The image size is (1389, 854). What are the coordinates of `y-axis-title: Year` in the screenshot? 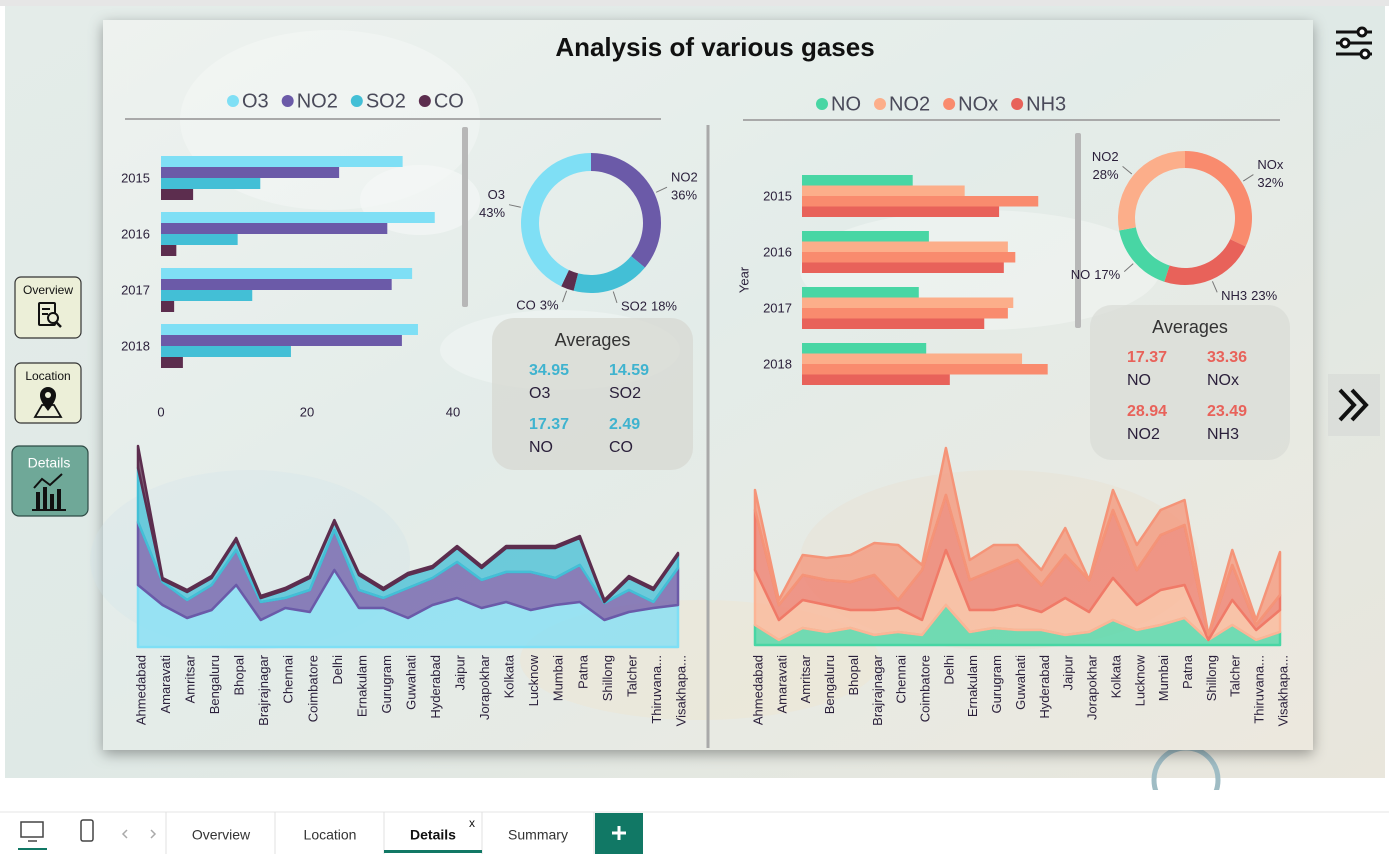 It's located at (743, 279).